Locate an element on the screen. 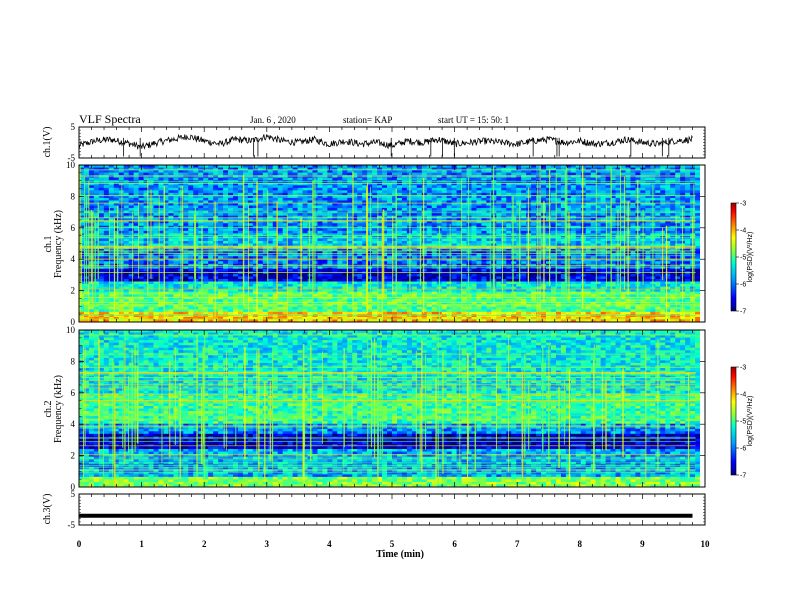 This screenshot has height=612, width=792. ch1-voltage-panel: 5-5 ch.1(V) is located at coordinates (374, 142).